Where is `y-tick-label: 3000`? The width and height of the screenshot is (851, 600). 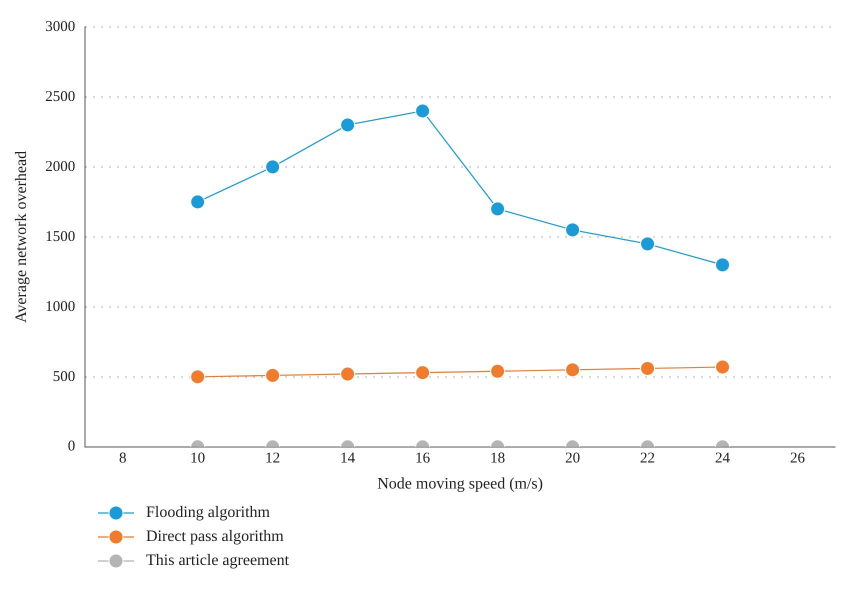 y-tick-label: 3000 is located at coordinates (60, 26).